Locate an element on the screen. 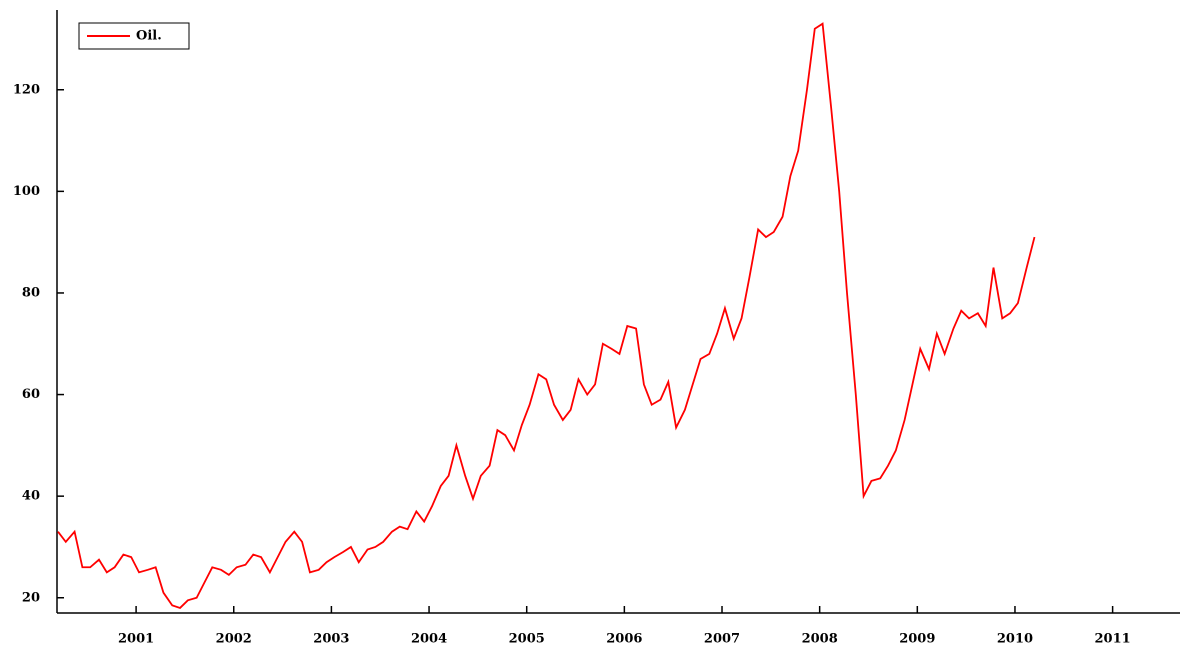 The height and width of the screenshot is (652, 1183). y-tick-label: 60 is located at coordinates (31, 394).